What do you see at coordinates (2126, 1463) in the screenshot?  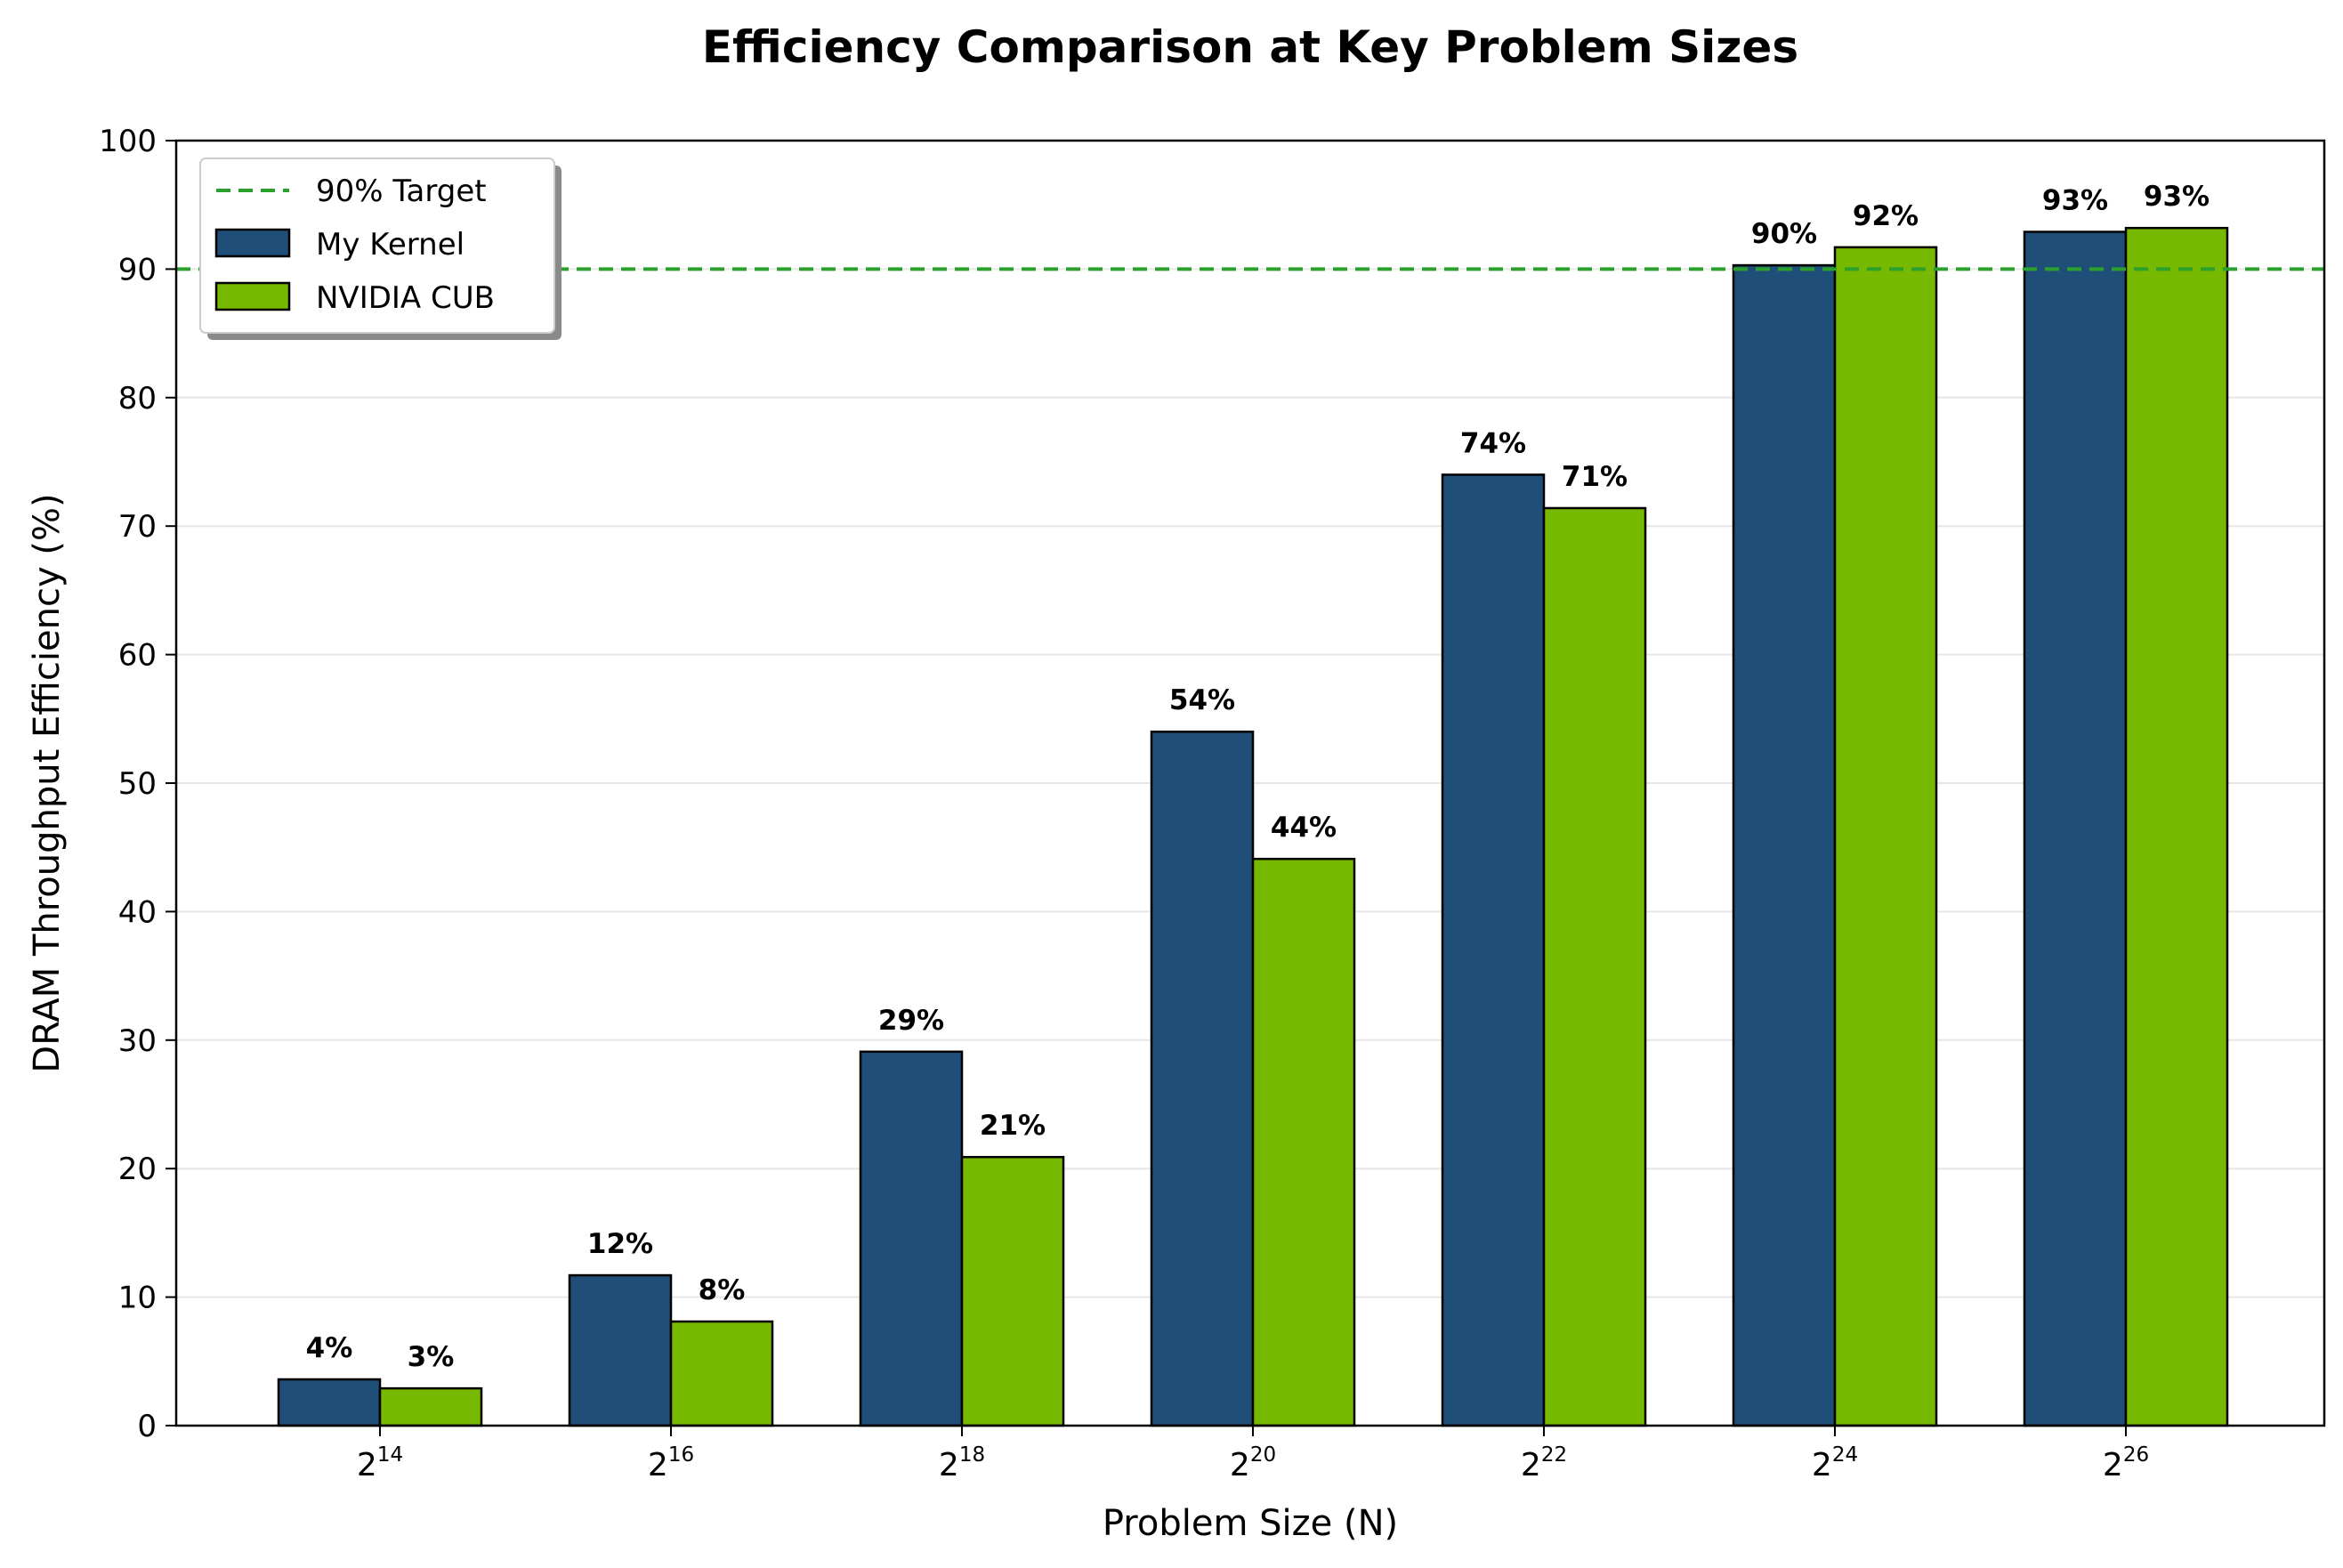 I see `x-tick-label: 226` at bounding box center [2126, 1463].